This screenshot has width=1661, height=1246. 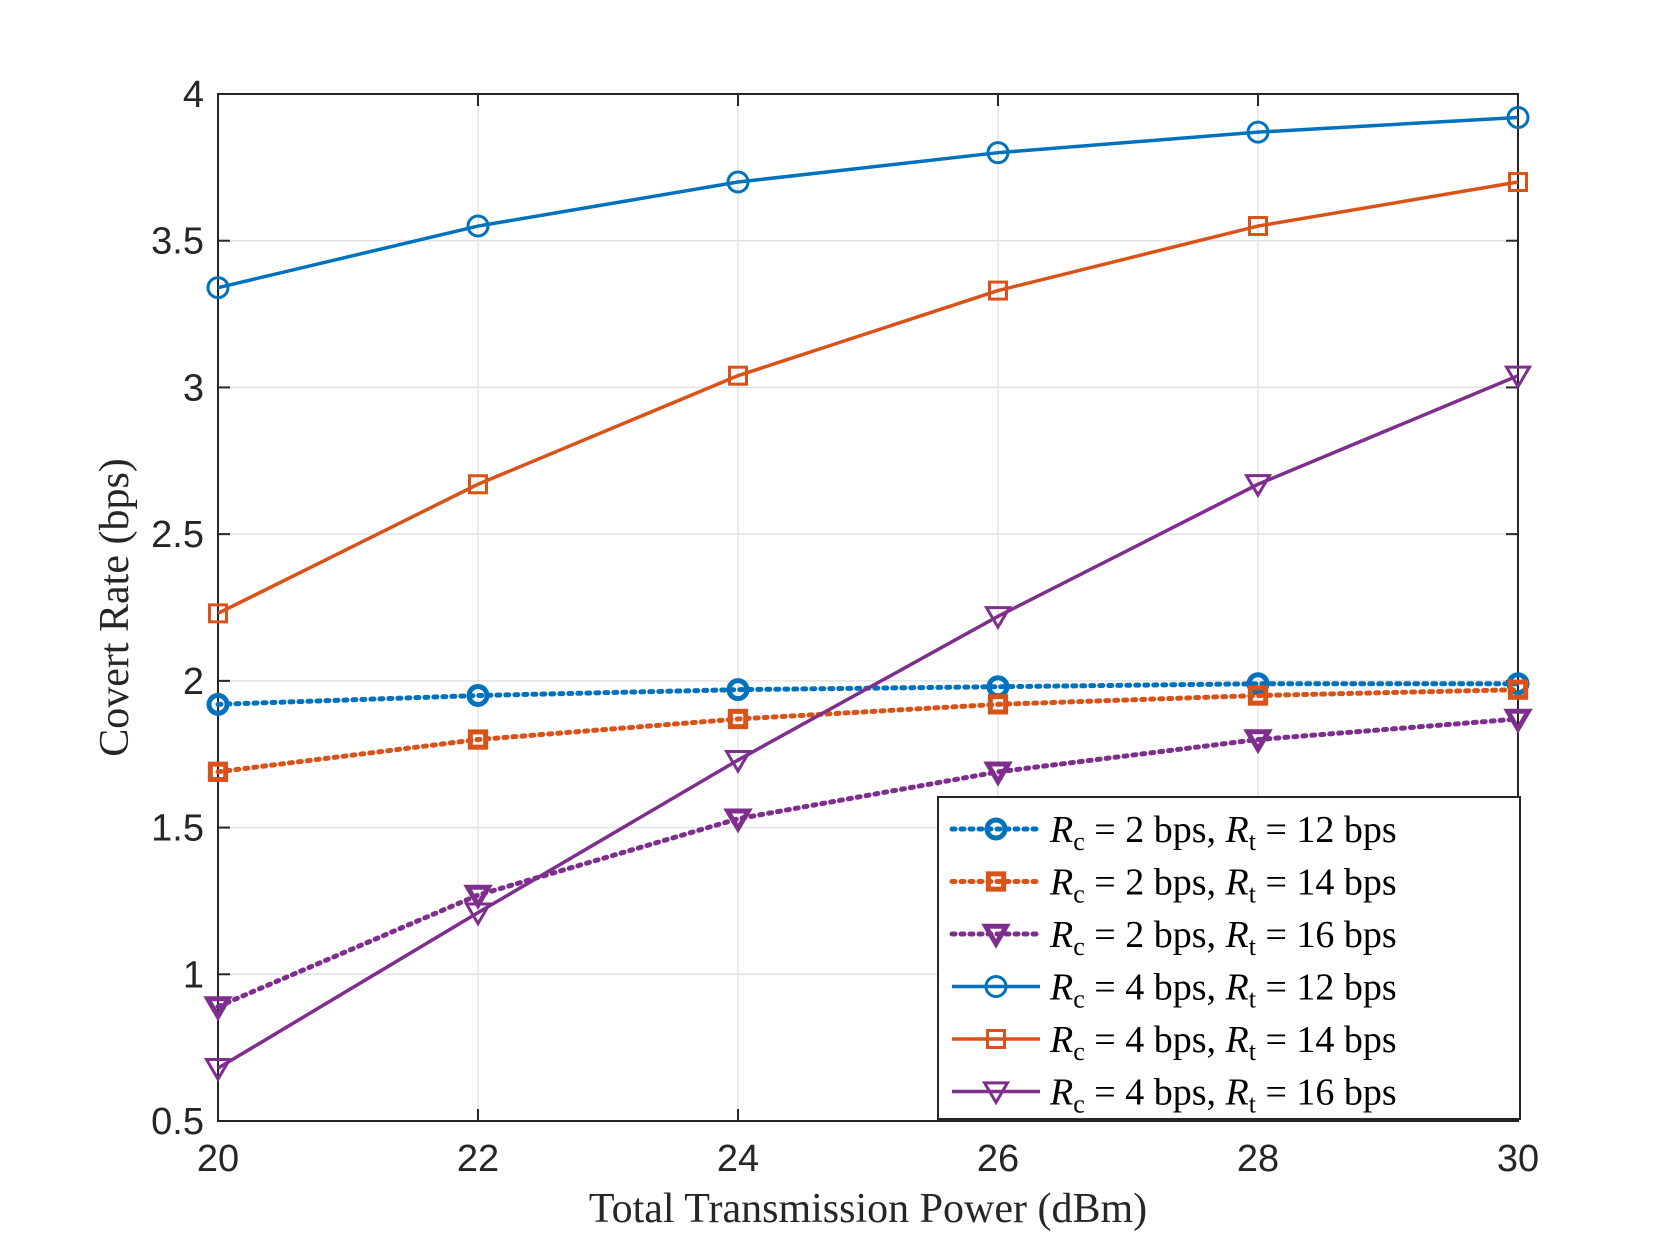 I want to click on y-tick-label: 1, so click(x=193, y=975).